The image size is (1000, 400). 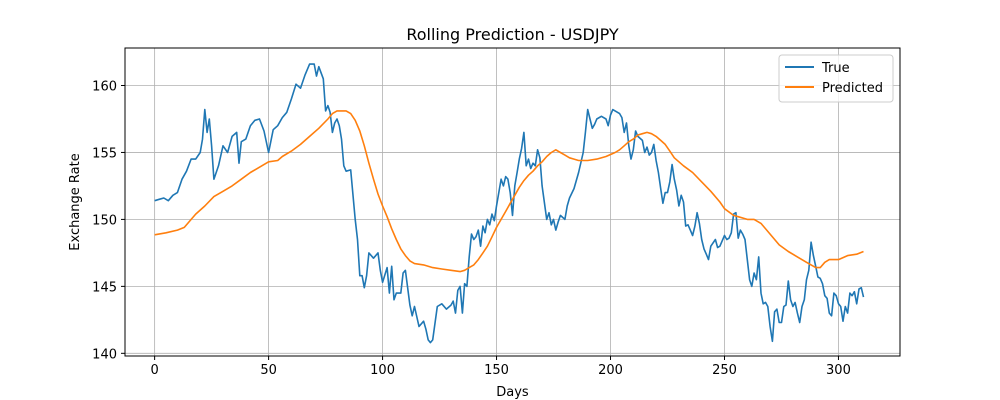 I want to click on legend-label-predicted: Predicted, so click(x=852, y=88).